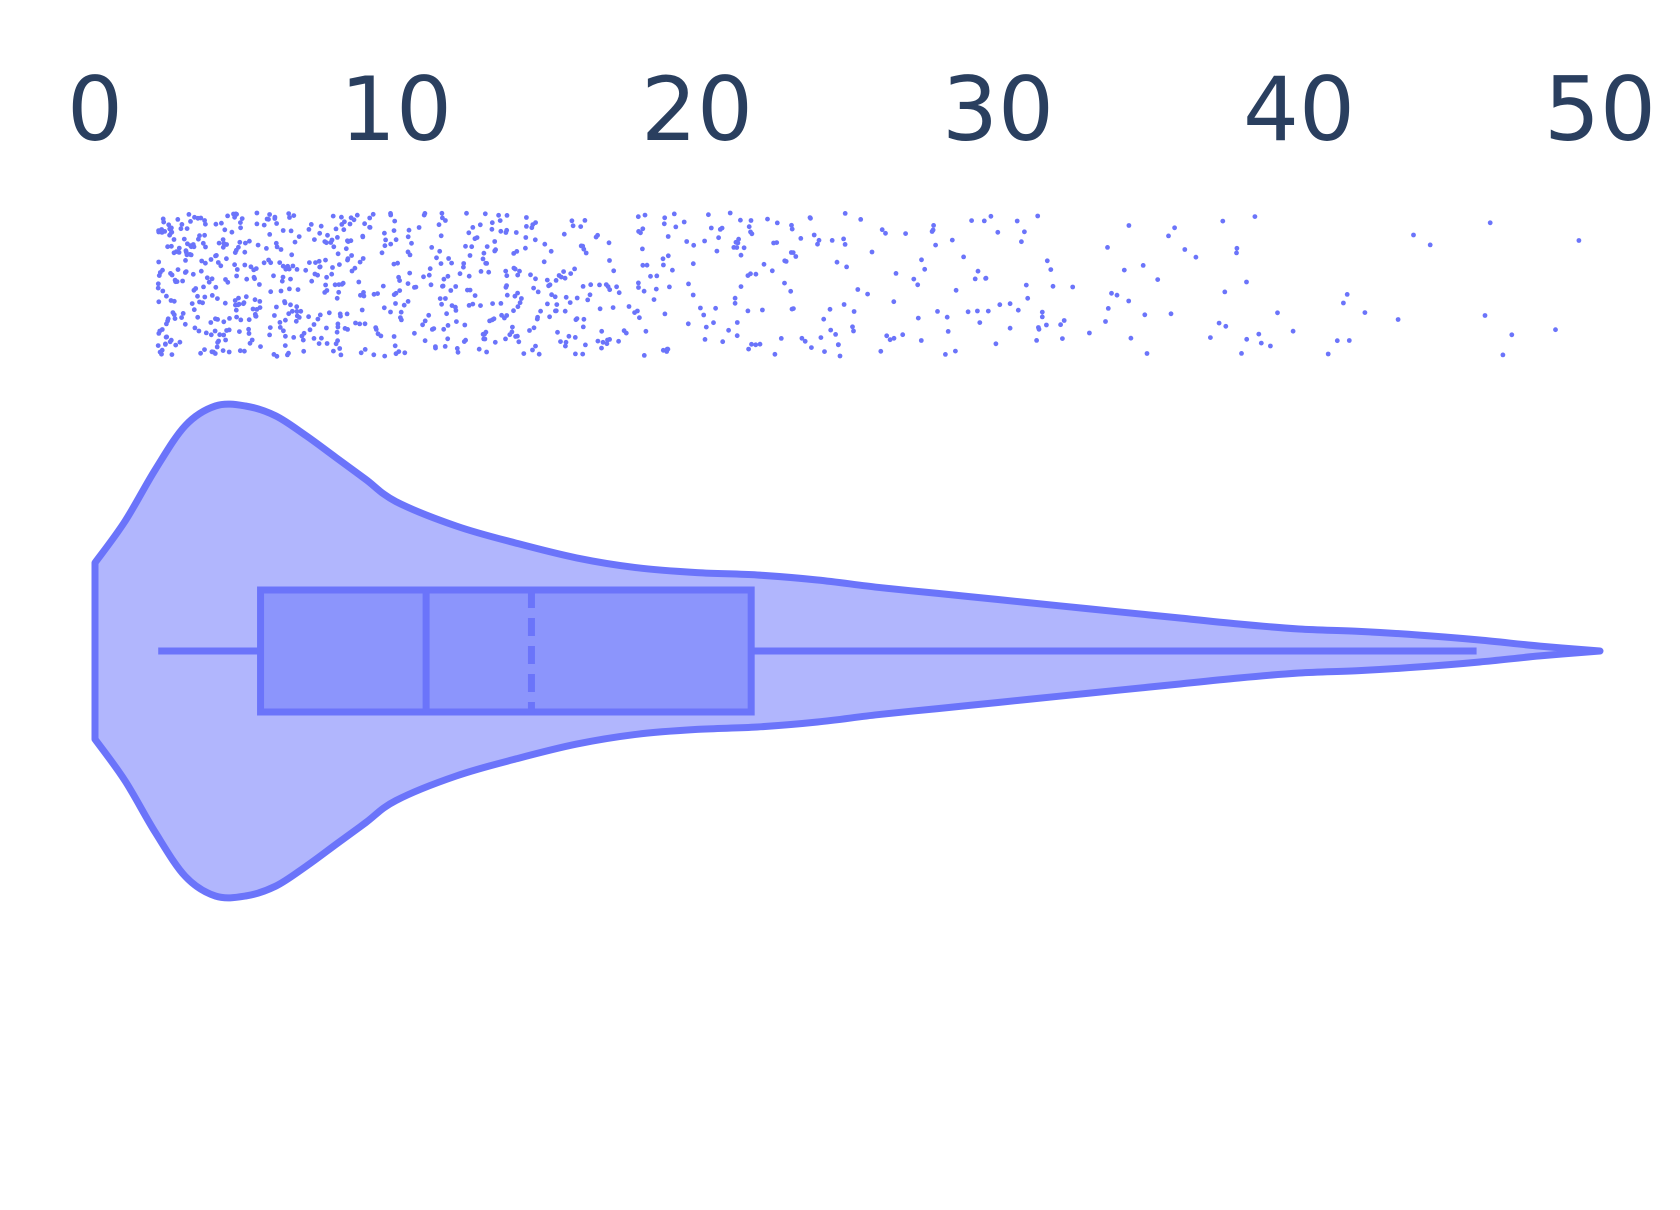 Image resolution: width=1680 pixels, height=1210 pixels. Describe the element at coordinates (697, 109) in the screenshot. I see `x-tick-label: 20` at that location.